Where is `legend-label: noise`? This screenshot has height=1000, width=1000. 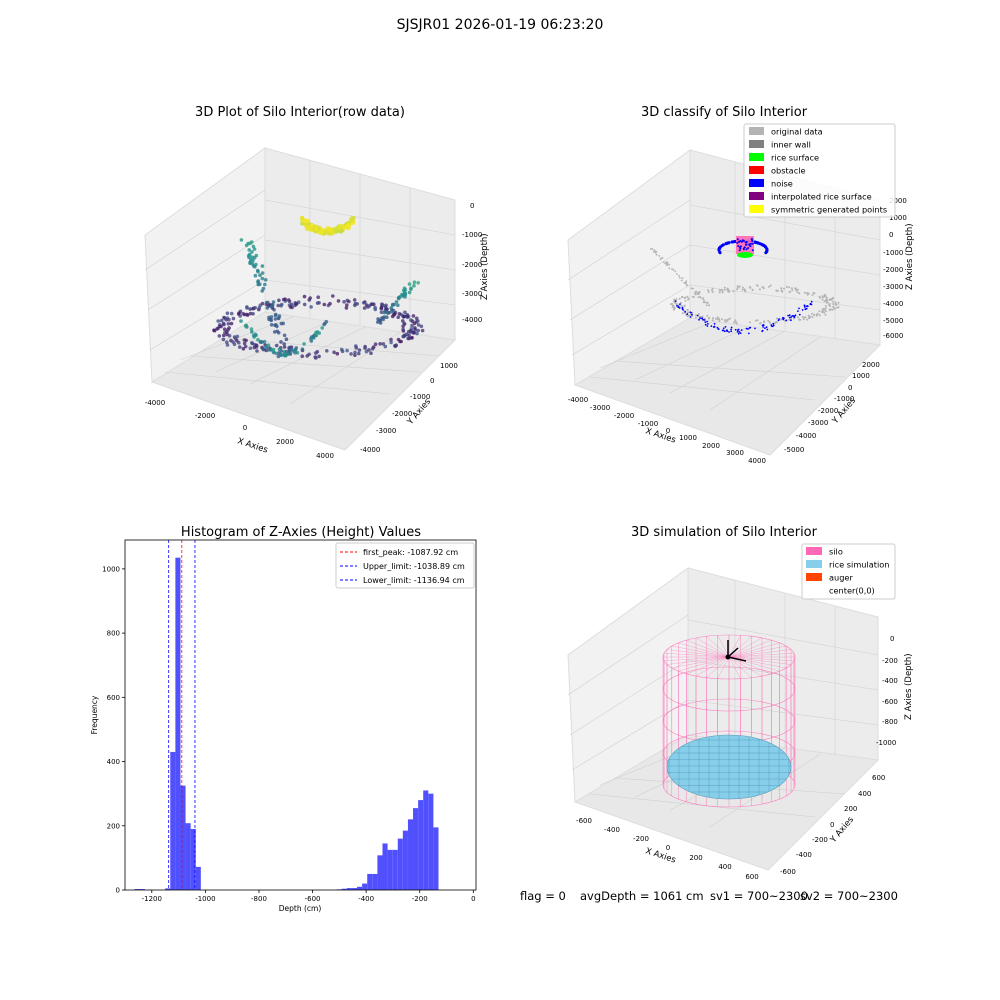 legend-label: noise is located at coordinates (782, 184).